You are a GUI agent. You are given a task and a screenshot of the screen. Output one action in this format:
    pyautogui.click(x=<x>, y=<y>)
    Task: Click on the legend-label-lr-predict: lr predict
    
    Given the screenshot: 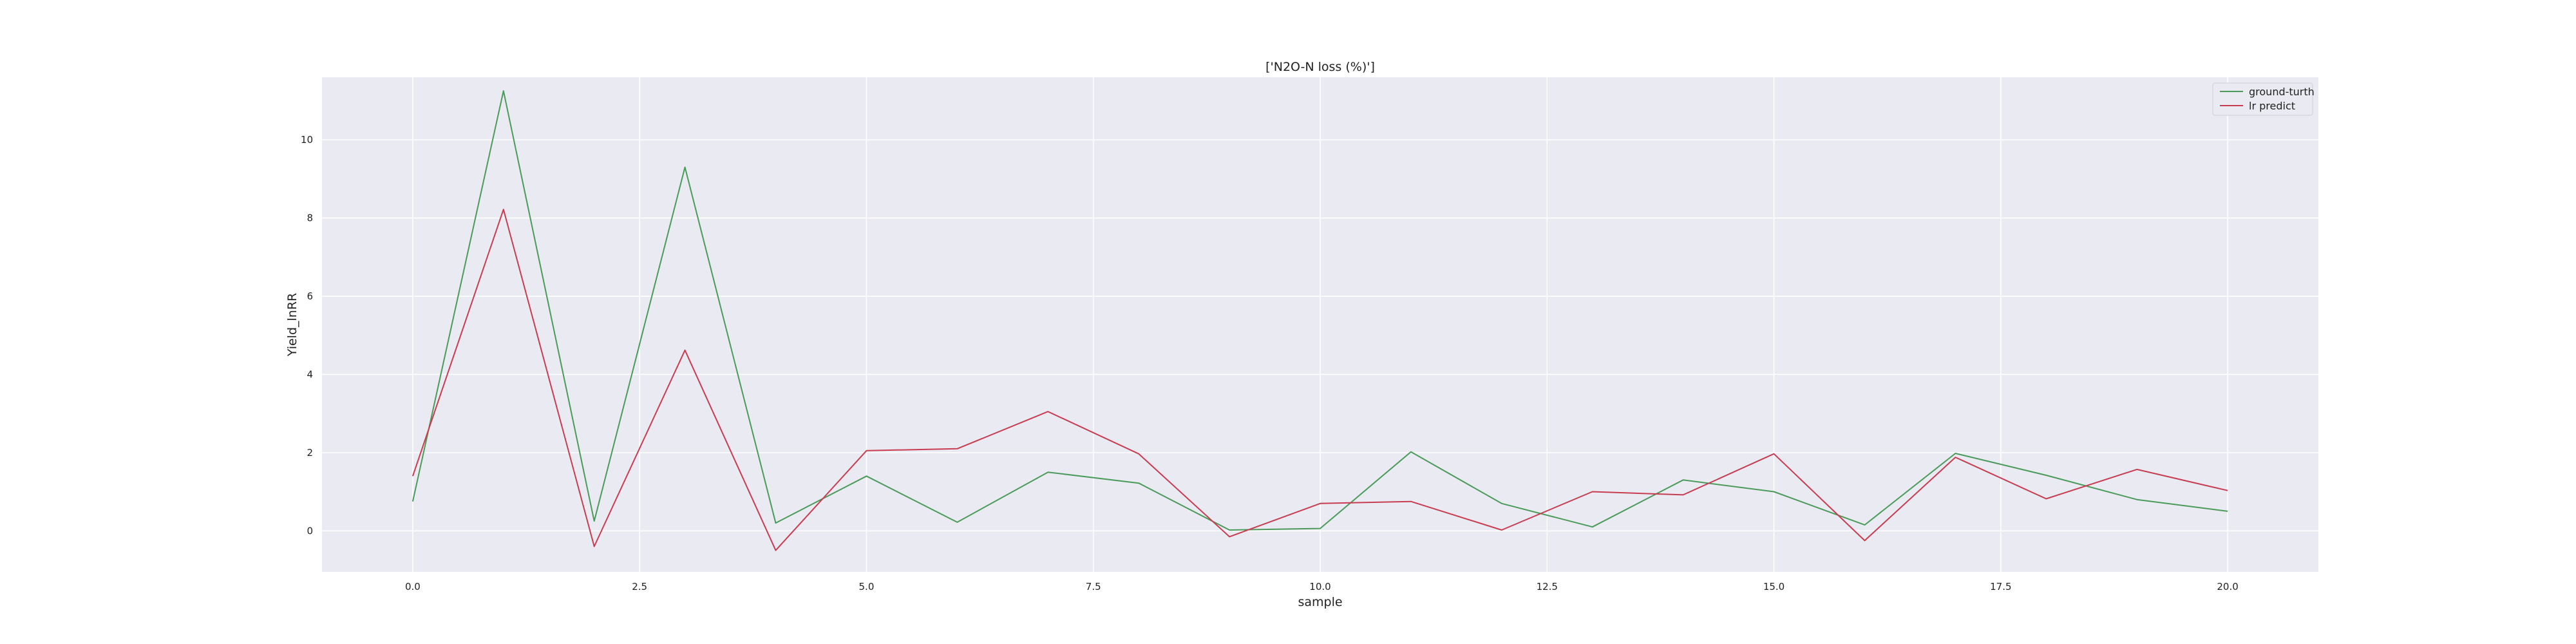 What is the action you would take?
    pyautogui.click(x=2272, y=106)
    